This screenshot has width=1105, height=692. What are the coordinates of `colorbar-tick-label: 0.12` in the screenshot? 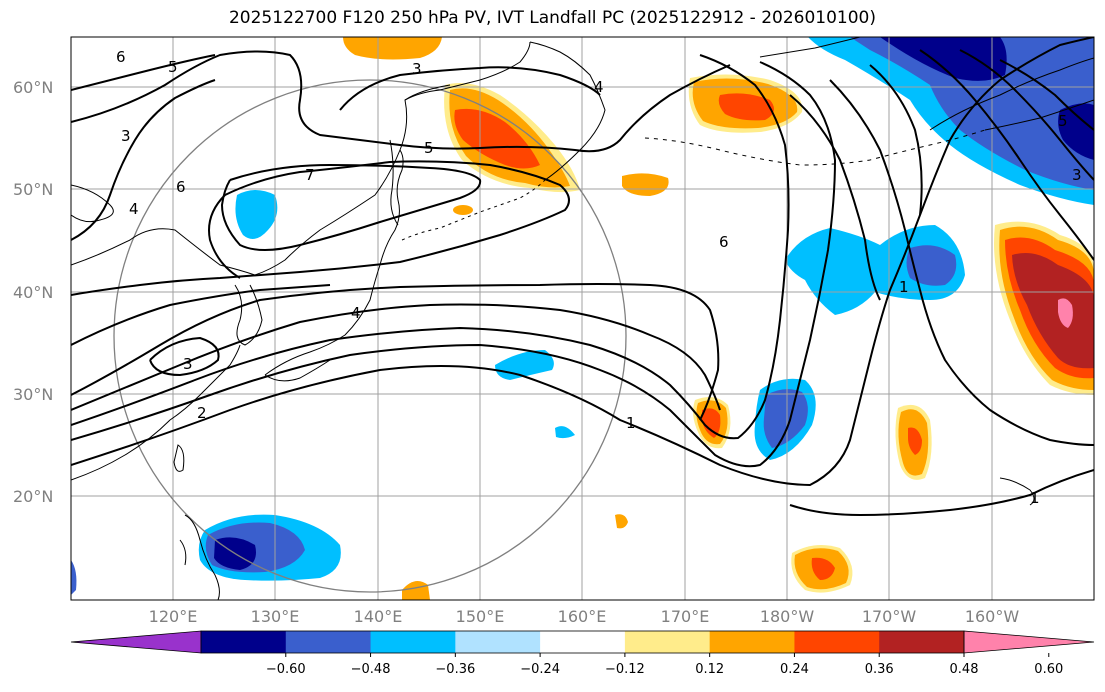 It's located at (709, 669).